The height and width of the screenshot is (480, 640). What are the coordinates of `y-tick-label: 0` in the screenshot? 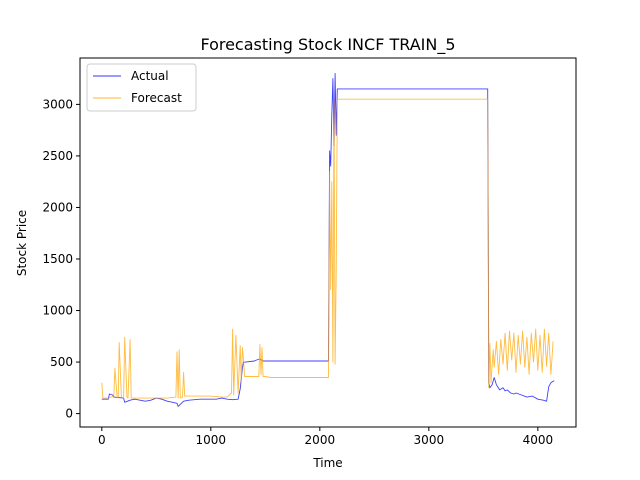 It's located at (69, 414).